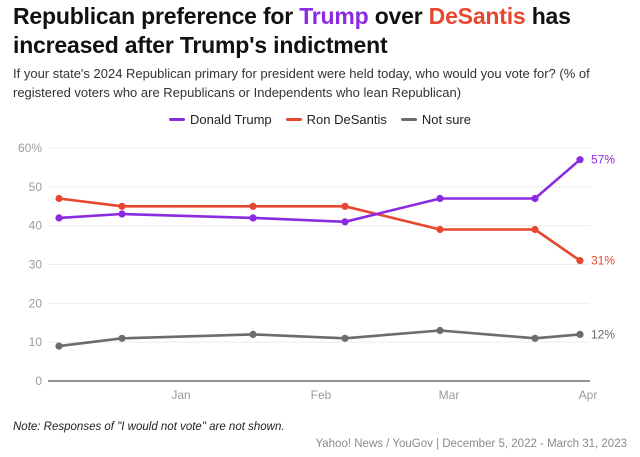 The height and width of the screenshot is (457, 640). I want to click on legend-swatch-desantis, so click(293, 119).